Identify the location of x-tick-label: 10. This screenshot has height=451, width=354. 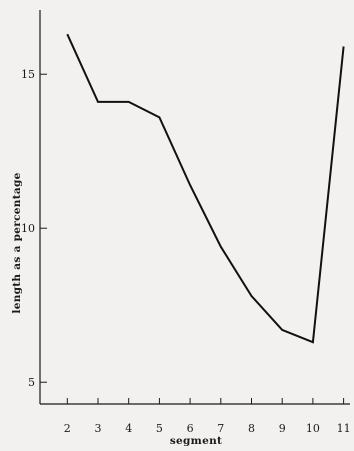
(313, 428).